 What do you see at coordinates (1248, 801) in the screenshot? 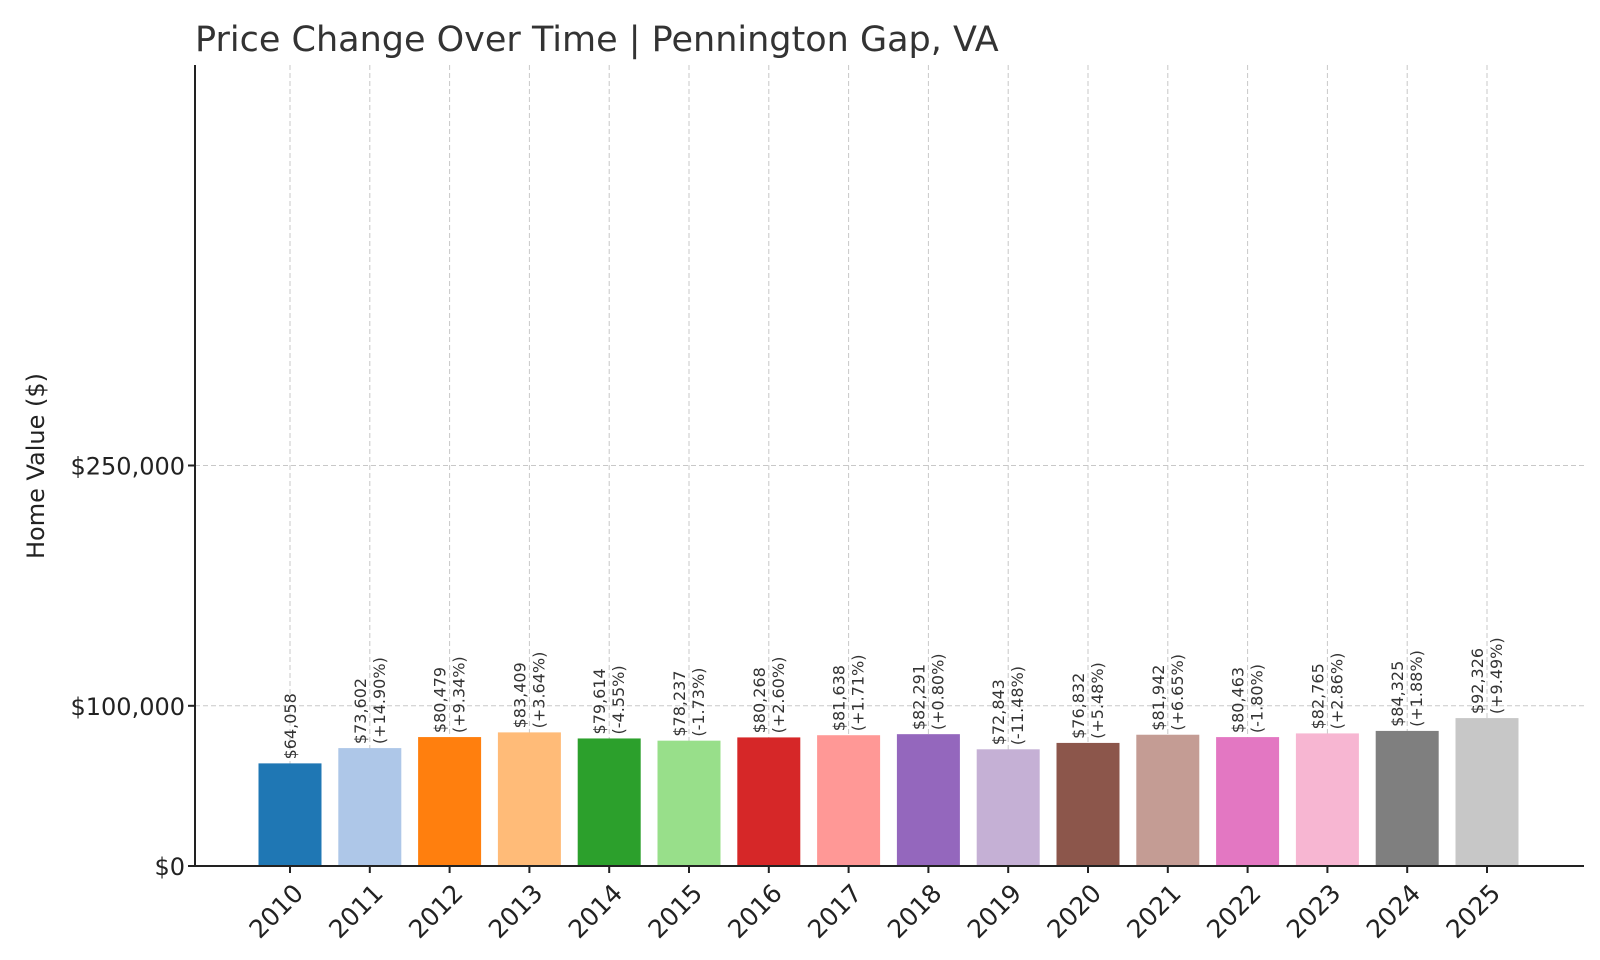
I see `bar-2022` at bounding box center [1248, 801].